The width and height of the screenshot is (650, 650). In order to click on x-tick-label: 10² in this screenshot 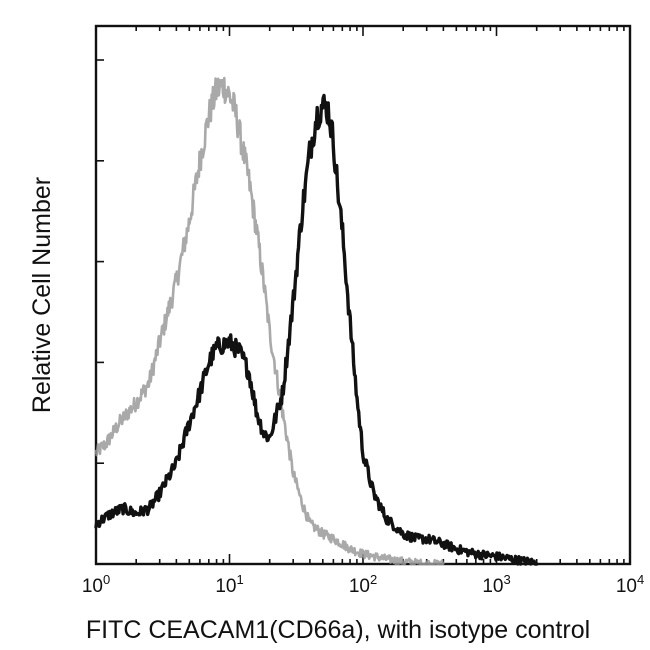, I will do `click(363, 584)`.